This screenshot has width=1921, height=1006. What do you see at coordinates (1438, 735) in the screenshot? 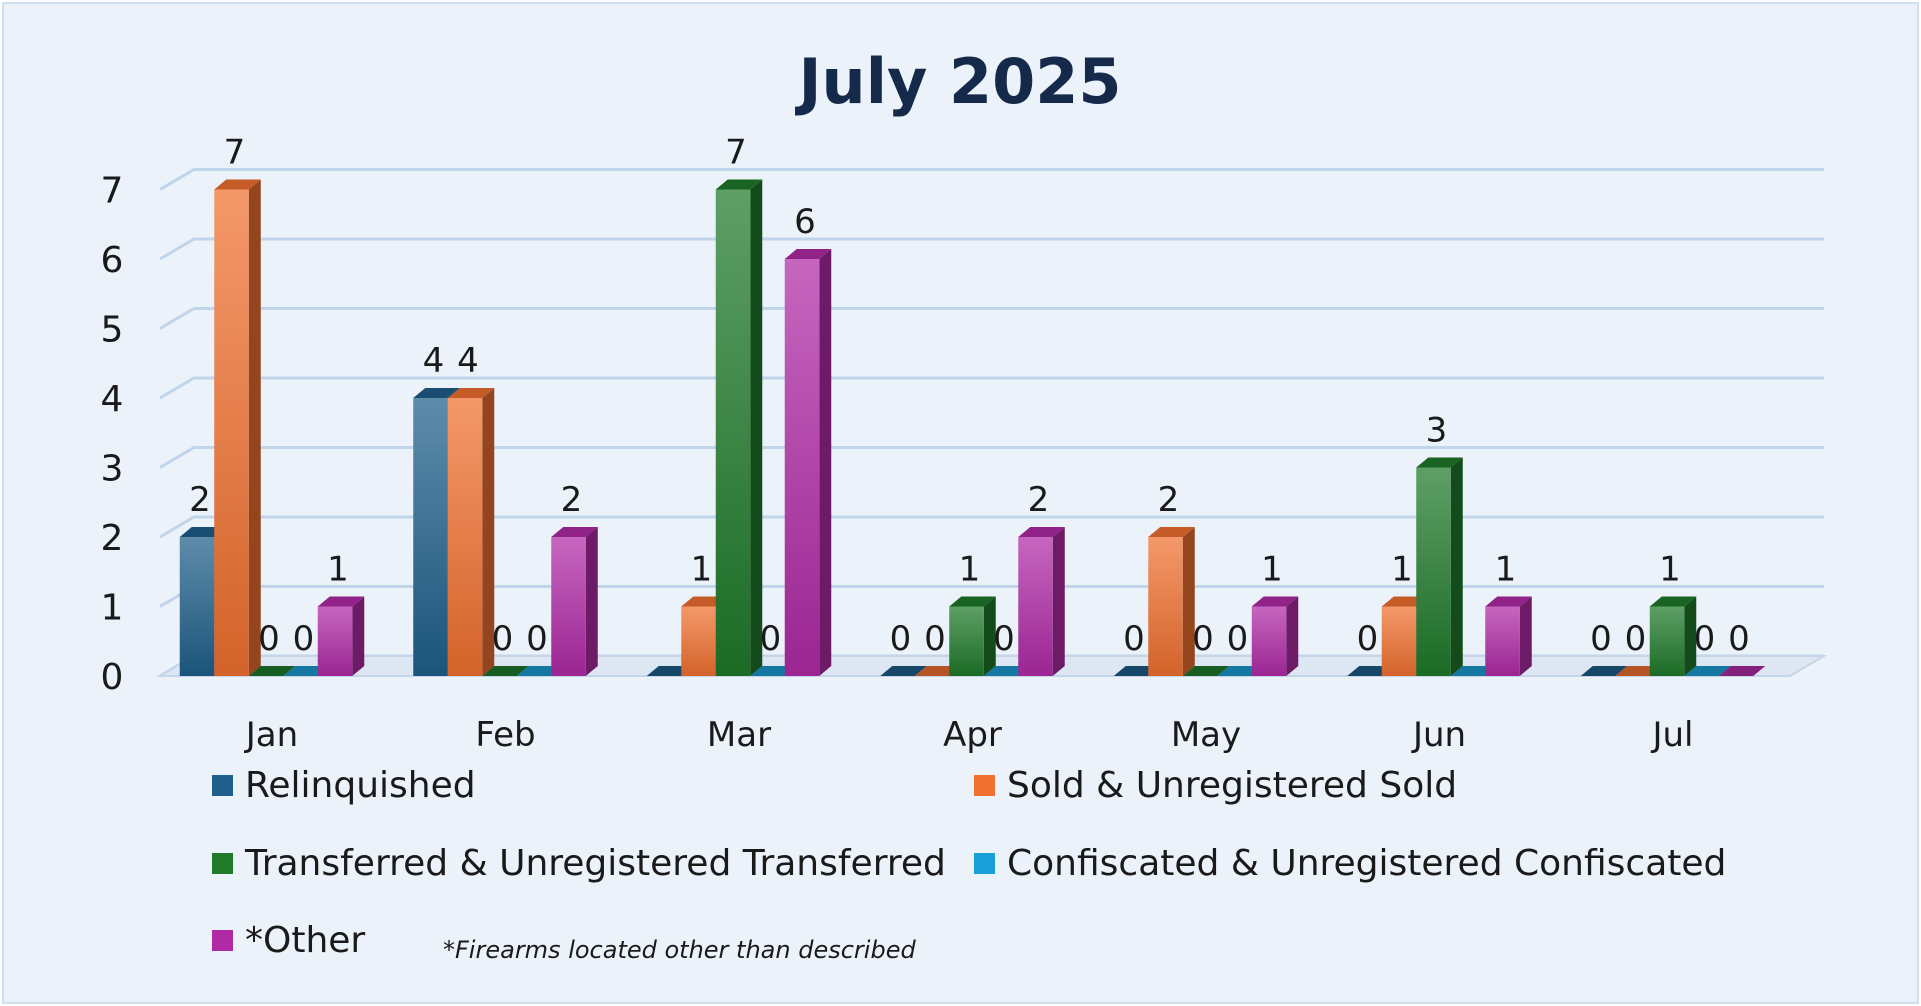
I see `x-tick-label: Jun` at bounding box center [1438, 735].